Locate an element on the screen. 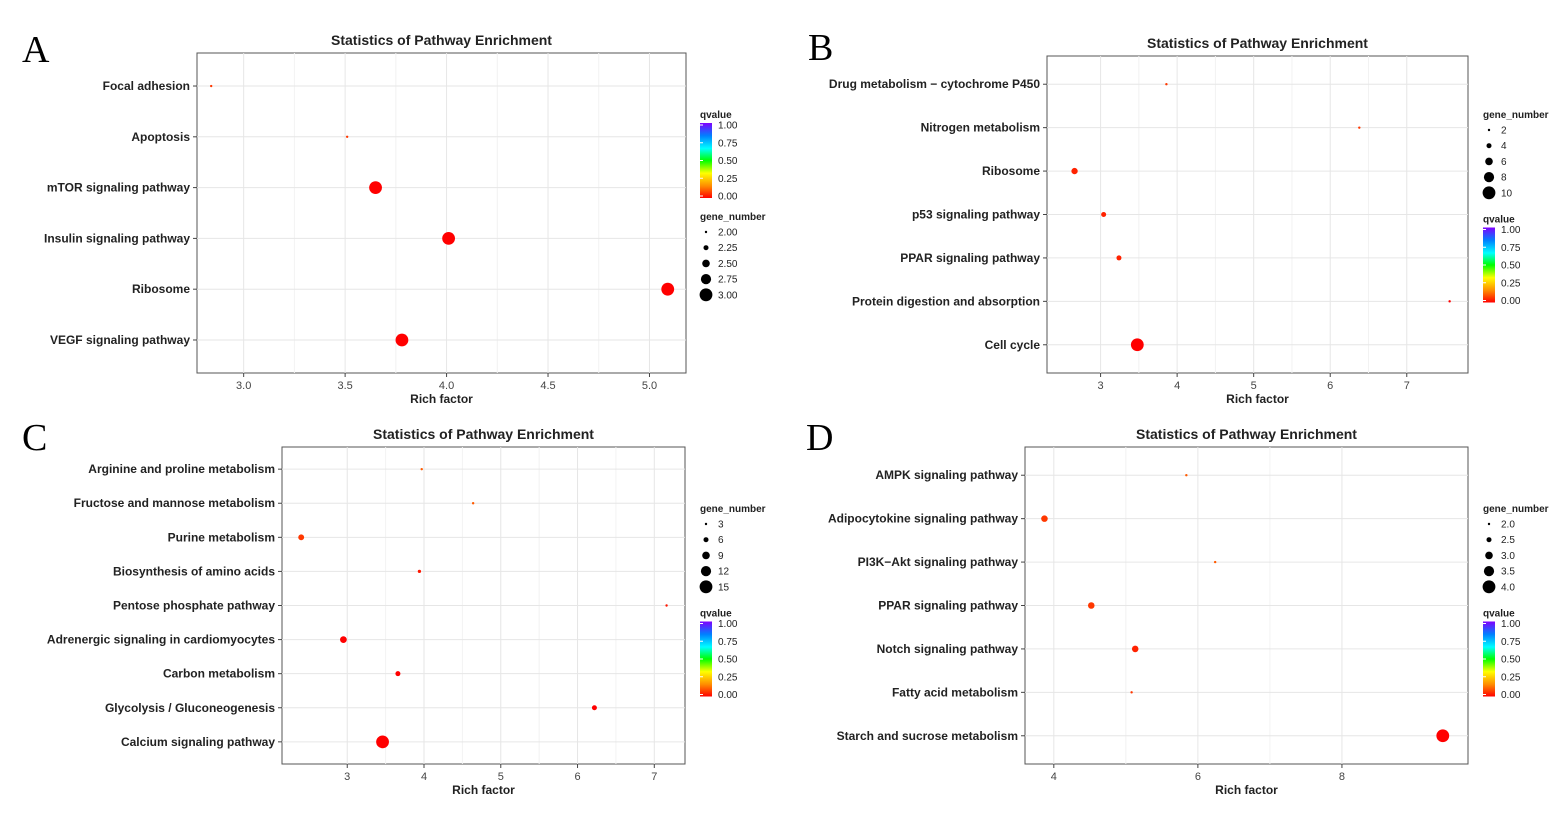 Image resolution: width=1568 pixels, height=820 pixels. legend-label: 2.75 is located at coordinates (728, 280).